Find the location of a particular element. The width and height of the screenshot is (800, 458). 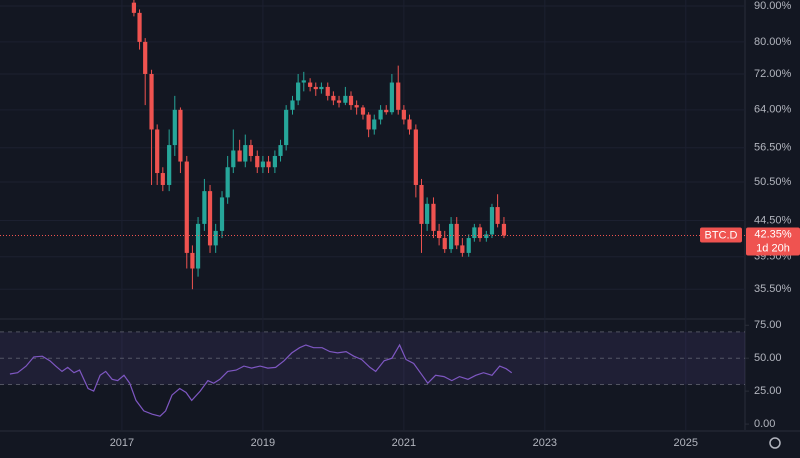

rsi-line is located at coordinates (261, 380).